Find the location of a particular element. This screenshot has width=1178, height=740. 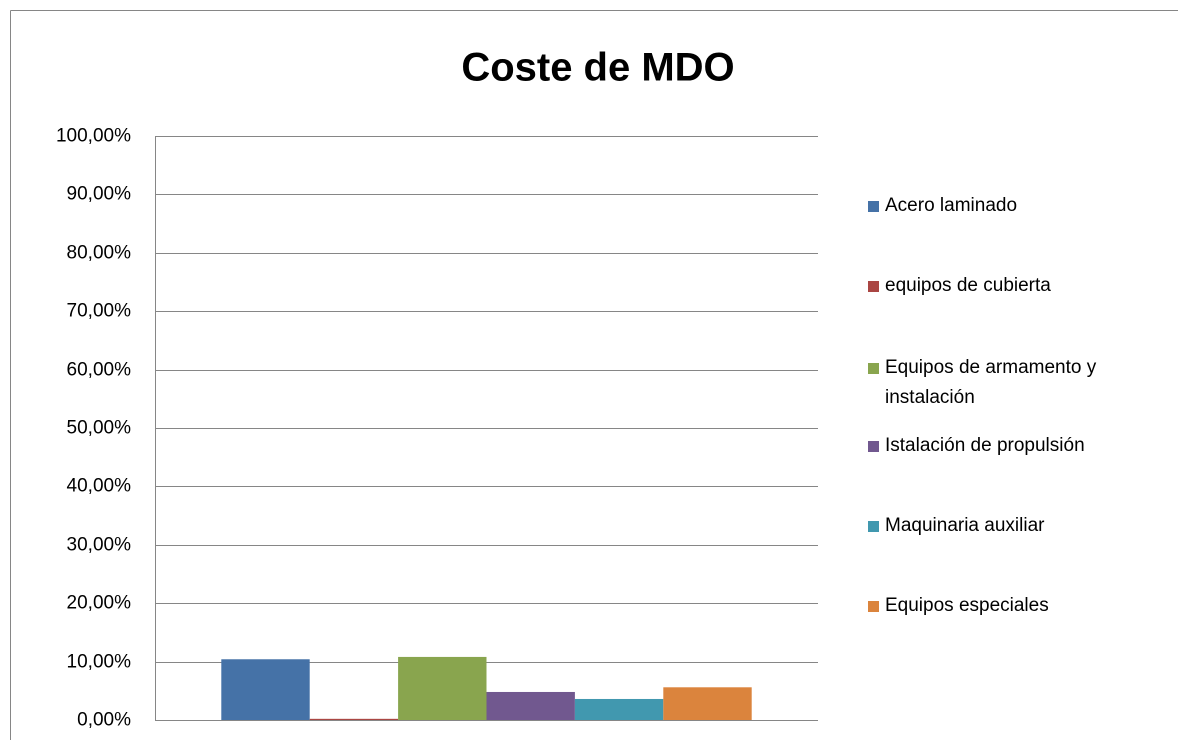

legend-entry: Equipos especiales is located at coordinates (1018, 606).